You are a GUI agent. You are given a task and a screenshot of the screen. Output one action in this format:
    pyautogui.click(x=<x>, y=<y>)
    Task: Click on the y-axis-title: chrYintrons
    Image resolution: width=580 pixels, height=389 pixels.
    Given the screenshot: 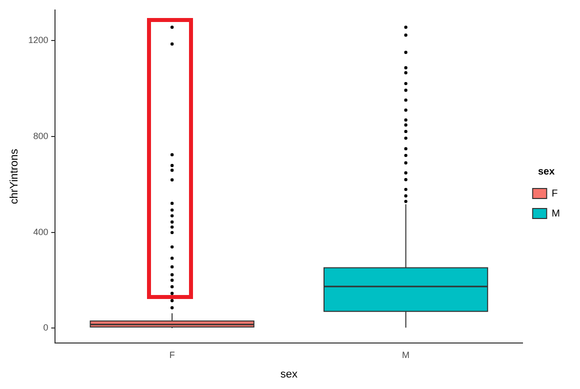 What is the action you would take?
    pyautogui.click(x=14, y=176)
    